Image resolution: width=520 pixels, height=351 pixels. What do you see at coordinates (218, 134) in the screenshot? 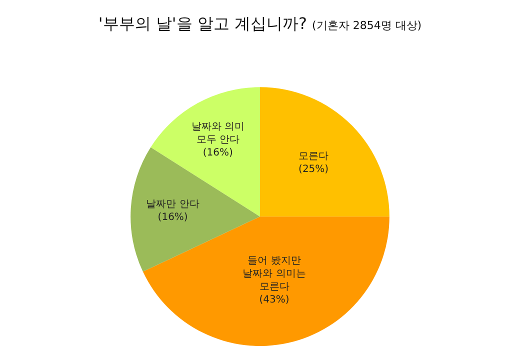
I see `slice-label: 날짜와 의미 모두 안다` at bounding box center [218, 134].